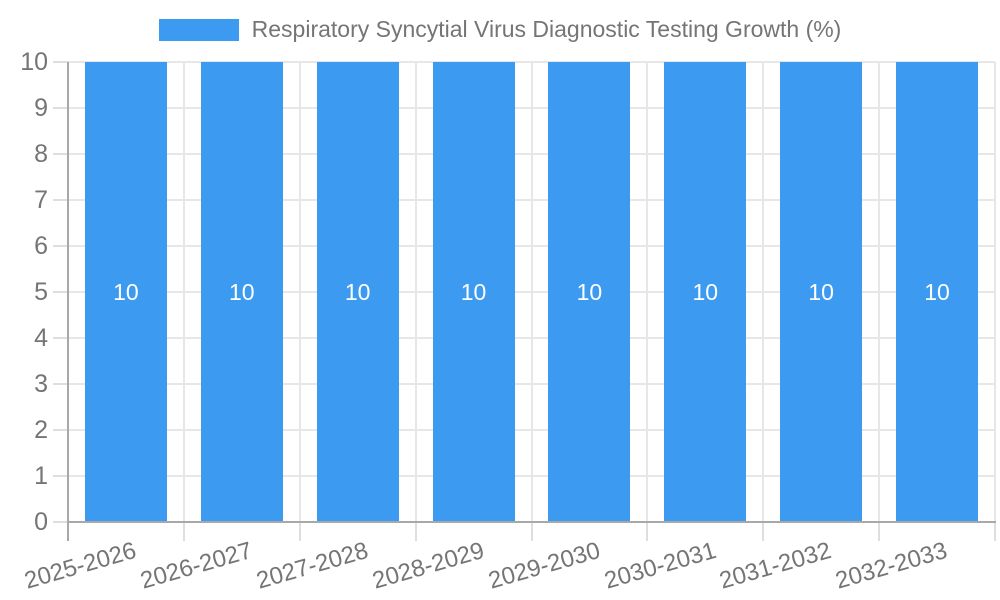  I want to click on y-axis-tick-label: 5, so click(41, 292).